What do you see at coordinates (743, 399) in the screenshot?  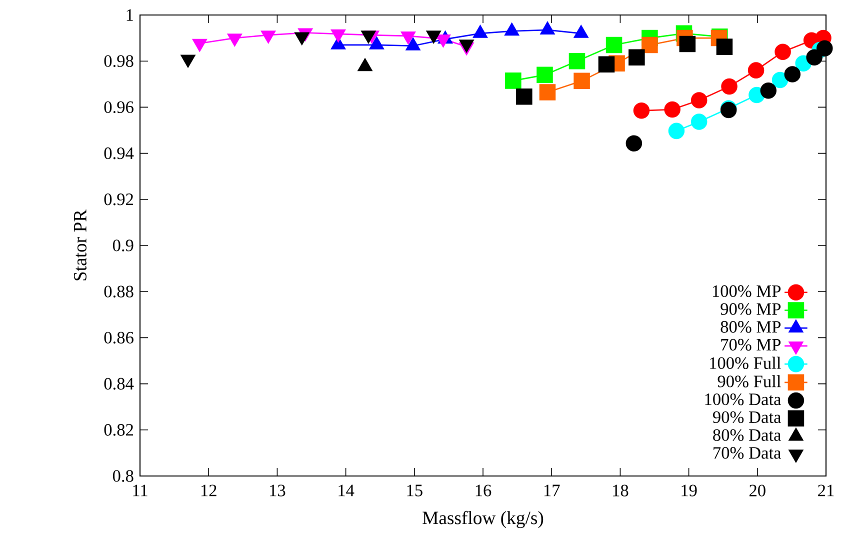 I see `legend-label: 100% Data` at bounding box center [743, 399].